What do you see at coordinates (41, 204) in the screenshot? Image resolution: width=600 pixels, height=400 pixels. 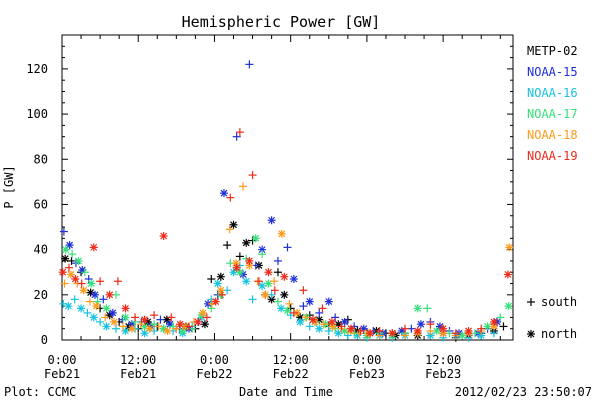 I see `y-tick-label: 60` at bounding box center [41, 204].